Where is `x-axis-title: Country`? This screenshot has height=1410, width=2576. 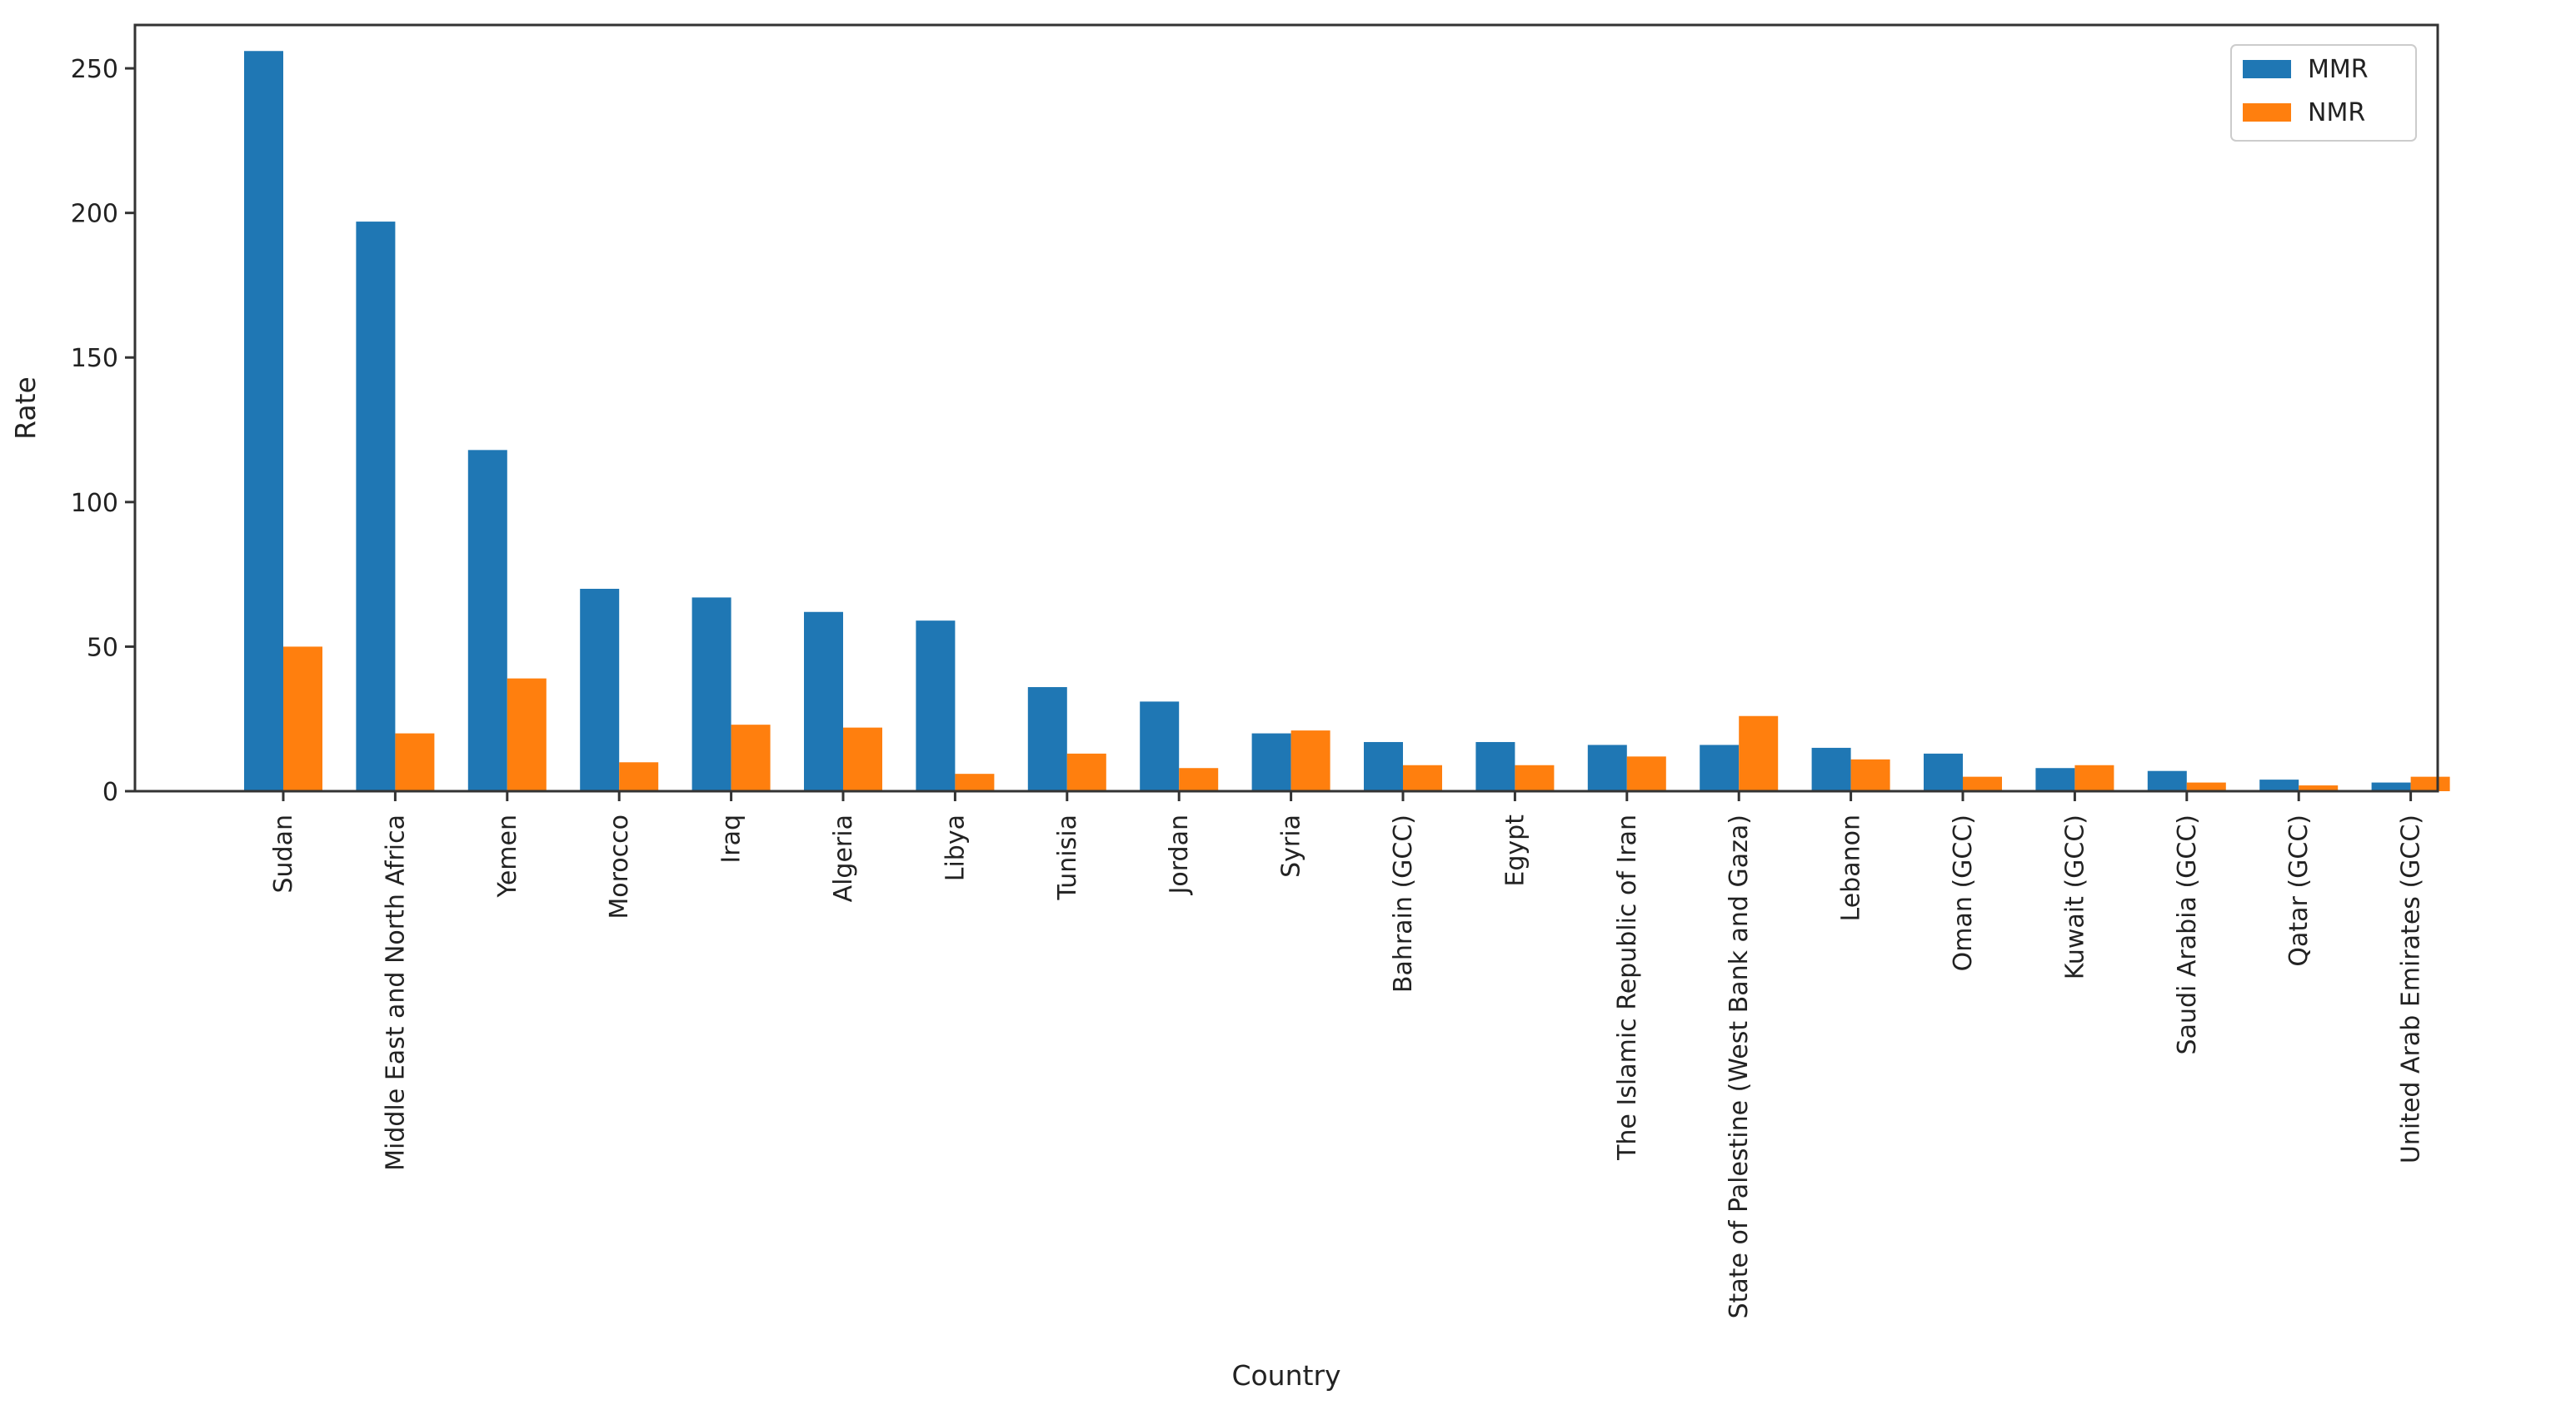 x-axis-title: Country is located at coordinates (1285, 1375).